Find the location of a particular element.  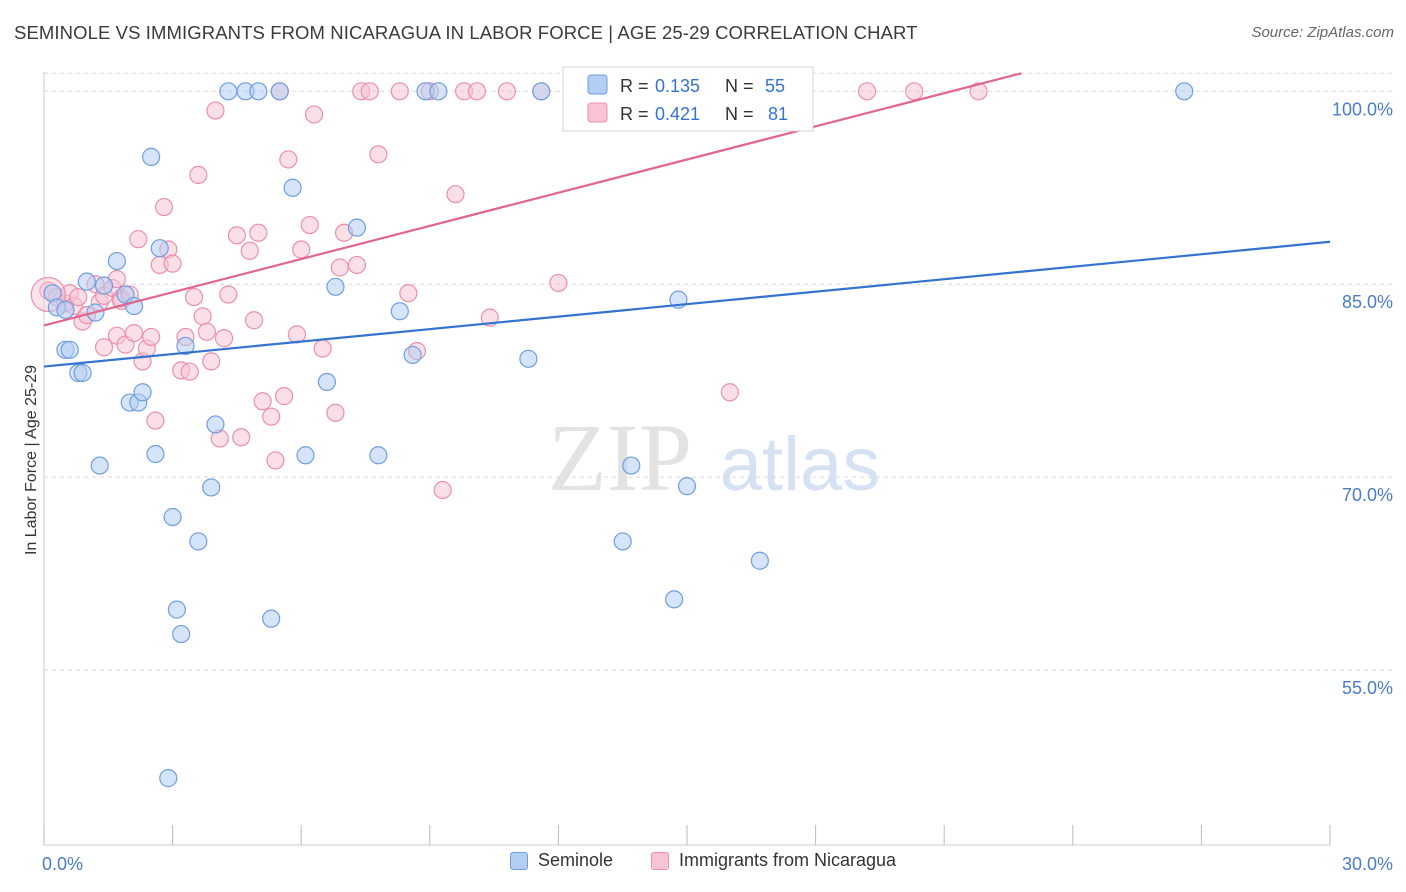

series-legend: Seminole Immigrants from Nicaragua is located at coordinates (703, 860).